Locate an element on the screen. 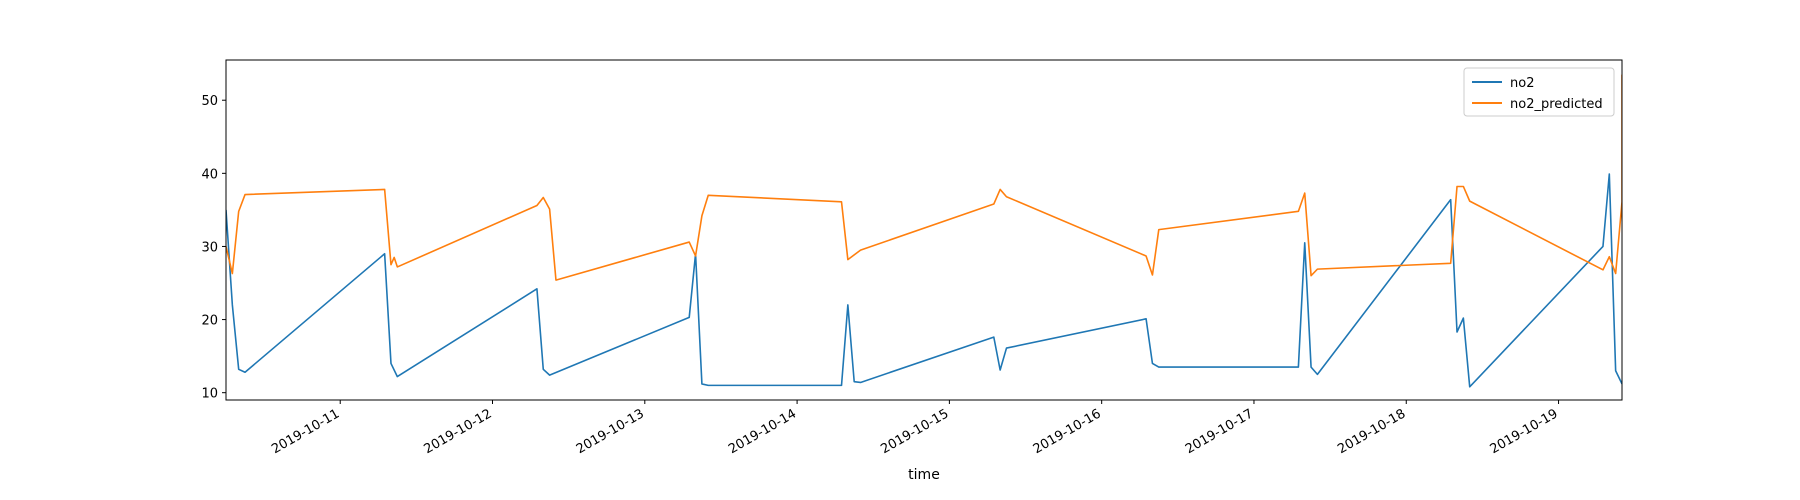  y-tick-label: 20 is located at coordinates (209, 321).